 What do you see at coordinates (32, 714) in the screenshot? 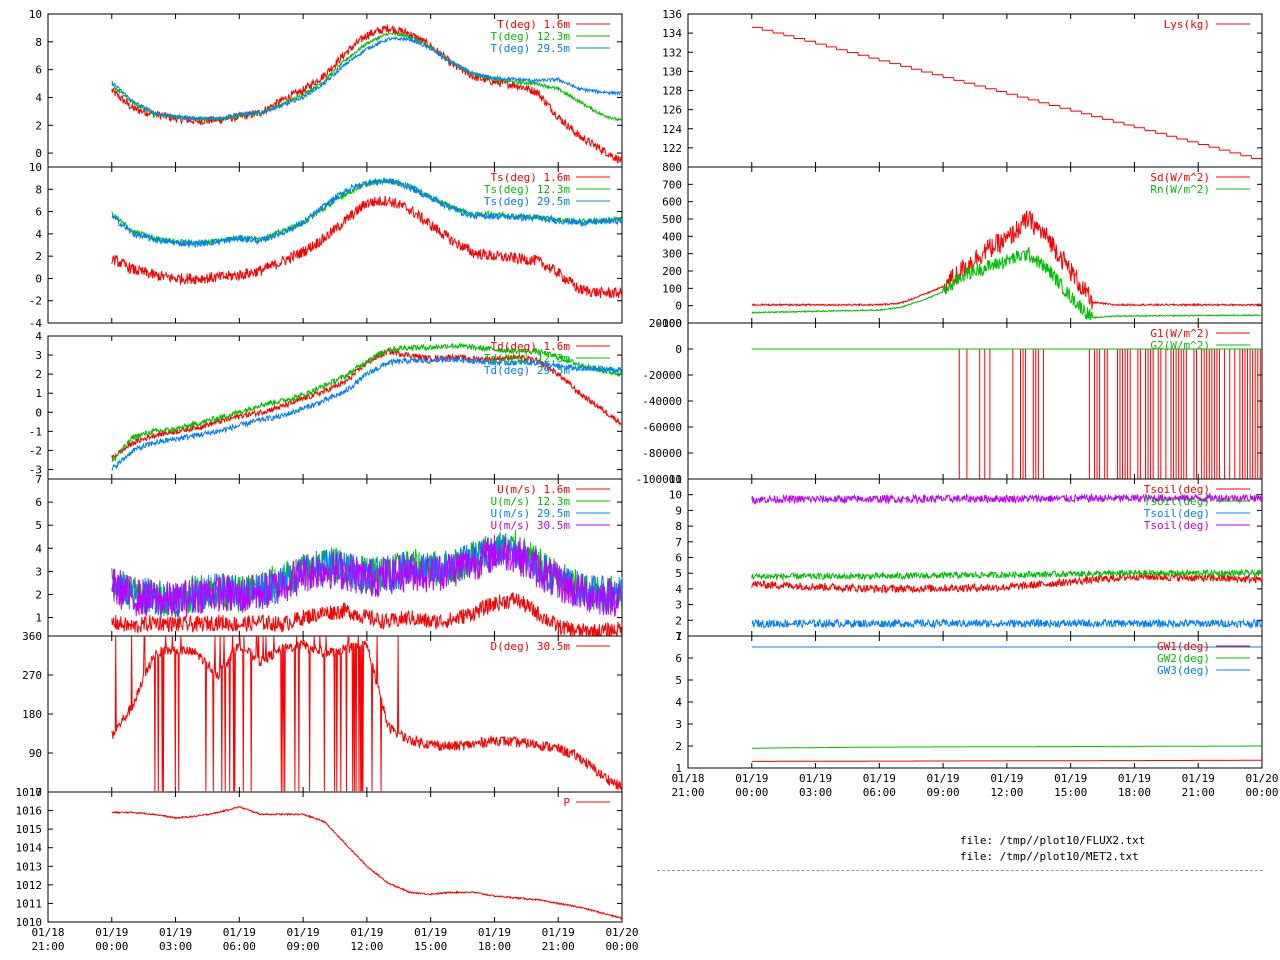
I see `y-tick-label: 180` at bounding box center [32, 714].